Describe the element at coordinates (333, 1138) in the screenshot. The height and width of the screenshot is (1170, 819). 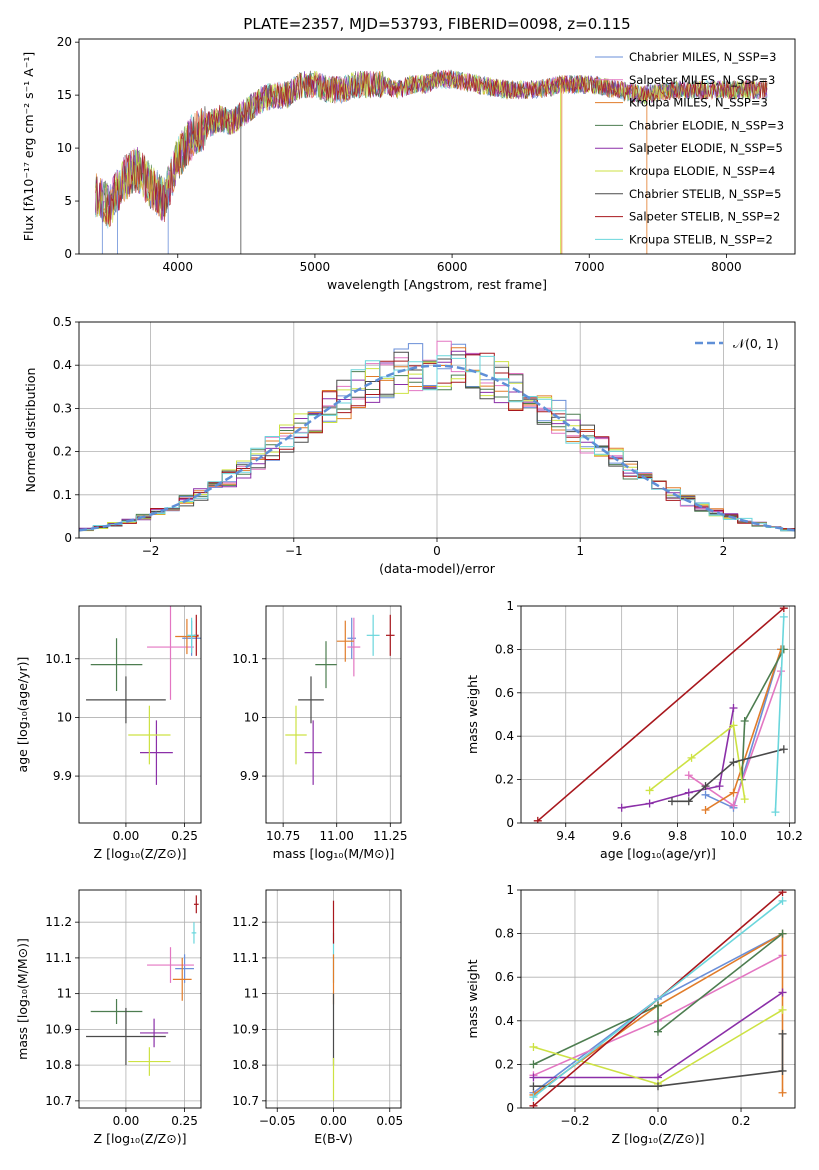
I see `x-axis-label: E(B-V)` at that location.